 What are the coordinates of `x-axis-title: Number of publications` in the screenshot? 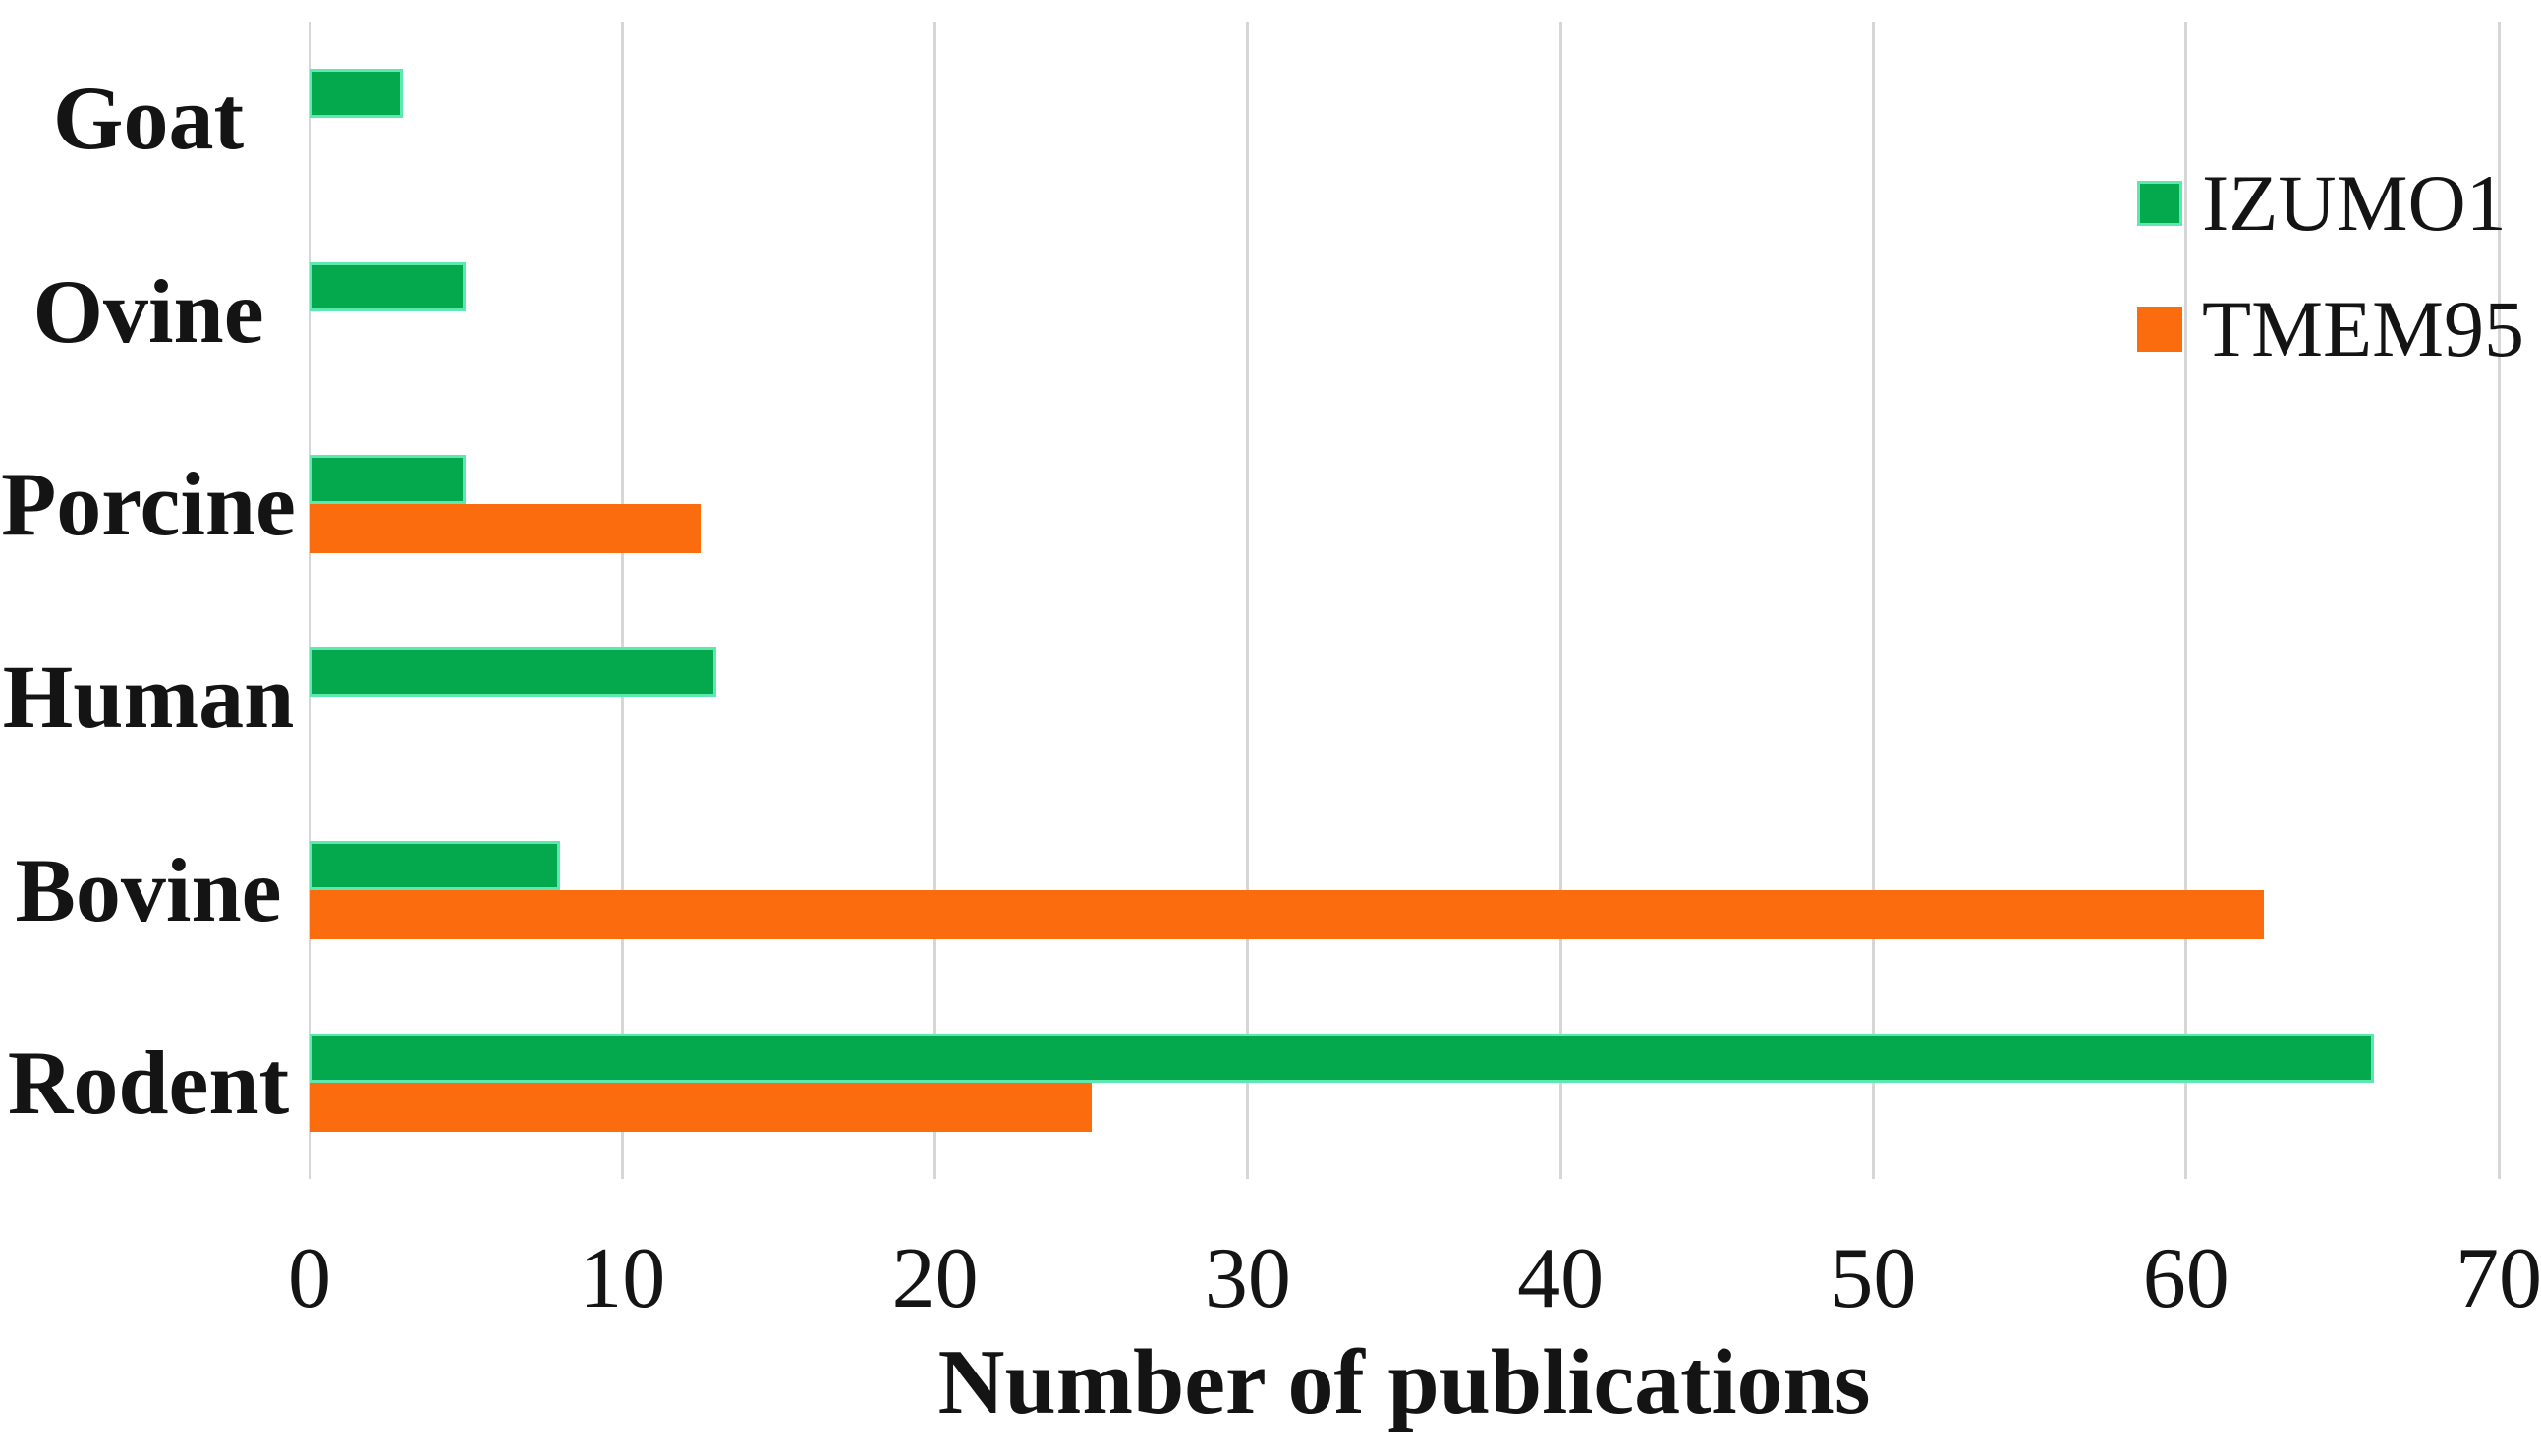 It's located at (1404, 1382).